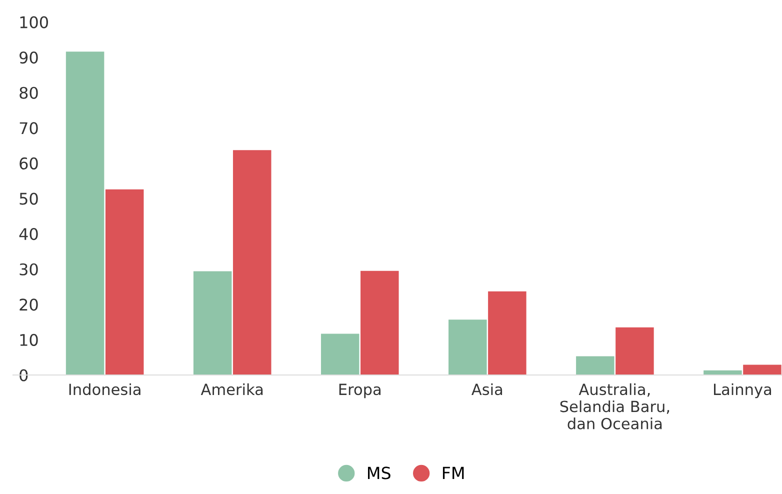  I want to click on y-tick-label: 20, so click(29, 304).